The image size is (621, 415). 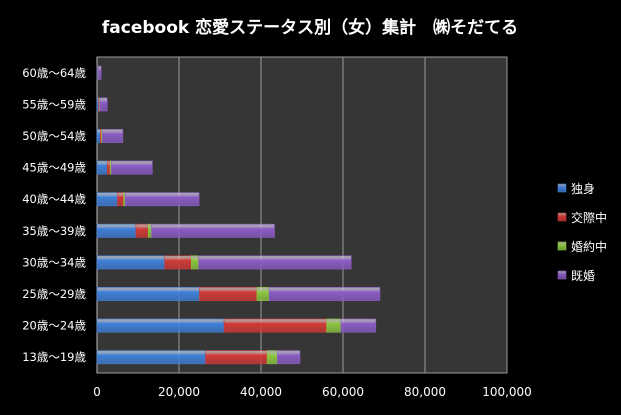 What do you see at coordinates (179, 392) in the screenshot?
I see `x-tick-label: 20,000` at bounding box center [179, 392].